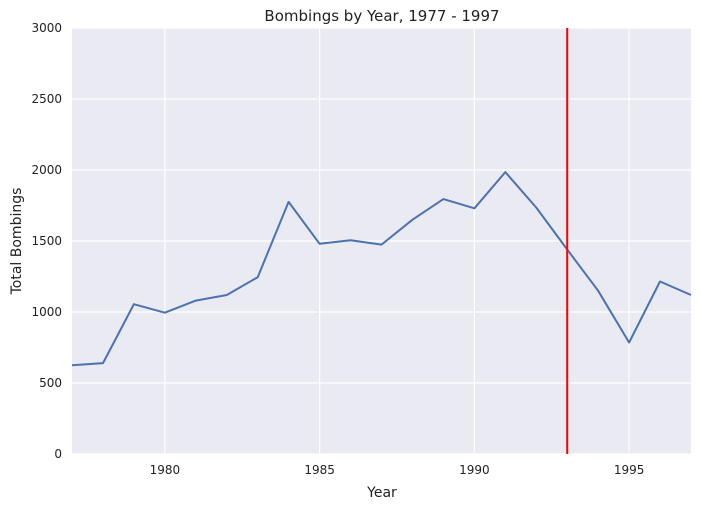  Describe the element at coordinates (46, 170) in the screenshot. I see `y-tick-label: 2000` at that location.